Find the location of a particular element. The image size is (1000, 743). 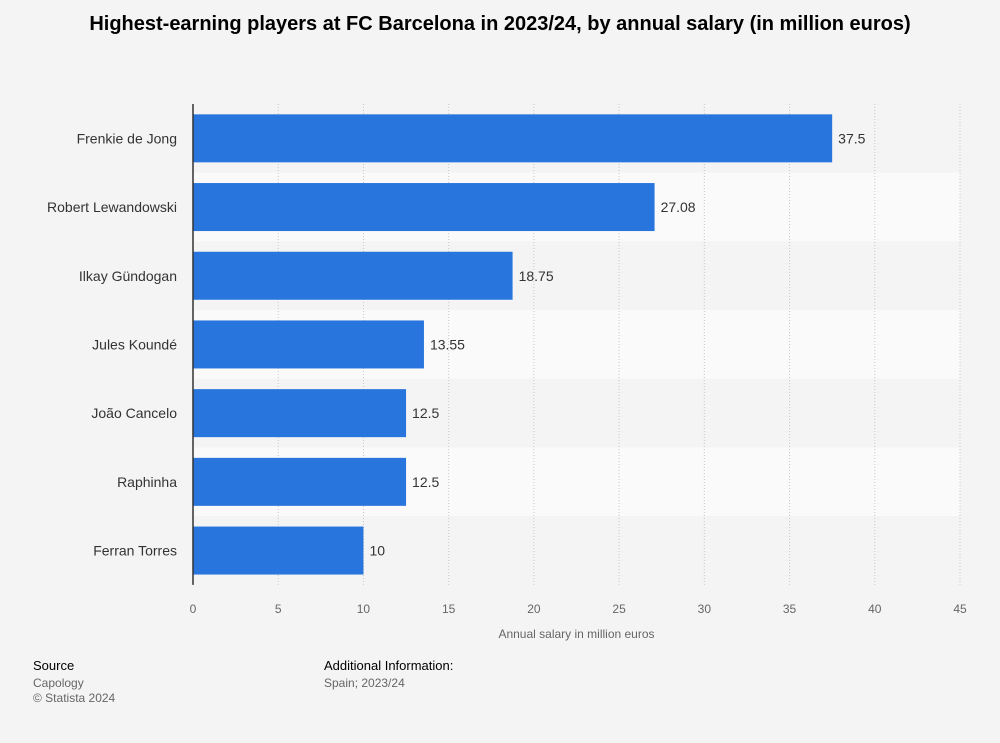

source-text-1: Capology is located at coordinates (58, 683).